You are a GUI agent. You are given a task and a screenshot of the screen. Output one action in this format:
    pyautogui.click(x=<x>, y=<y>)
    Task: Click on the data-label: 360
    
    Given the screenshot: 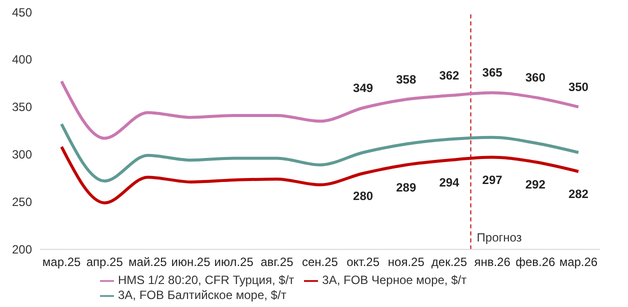 What is the action you would take?
    pyautogui.click(x=535, y=77)
    